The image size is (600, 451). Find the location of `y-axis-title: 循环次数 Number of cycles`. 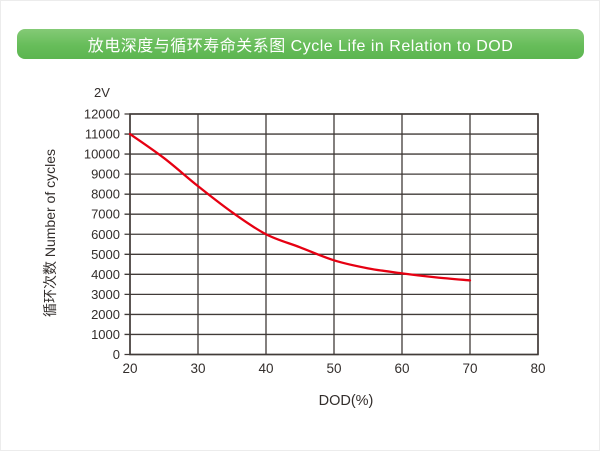

y-axis-title: 循环次数 Number of cycles is located at coordinates (50, 233).